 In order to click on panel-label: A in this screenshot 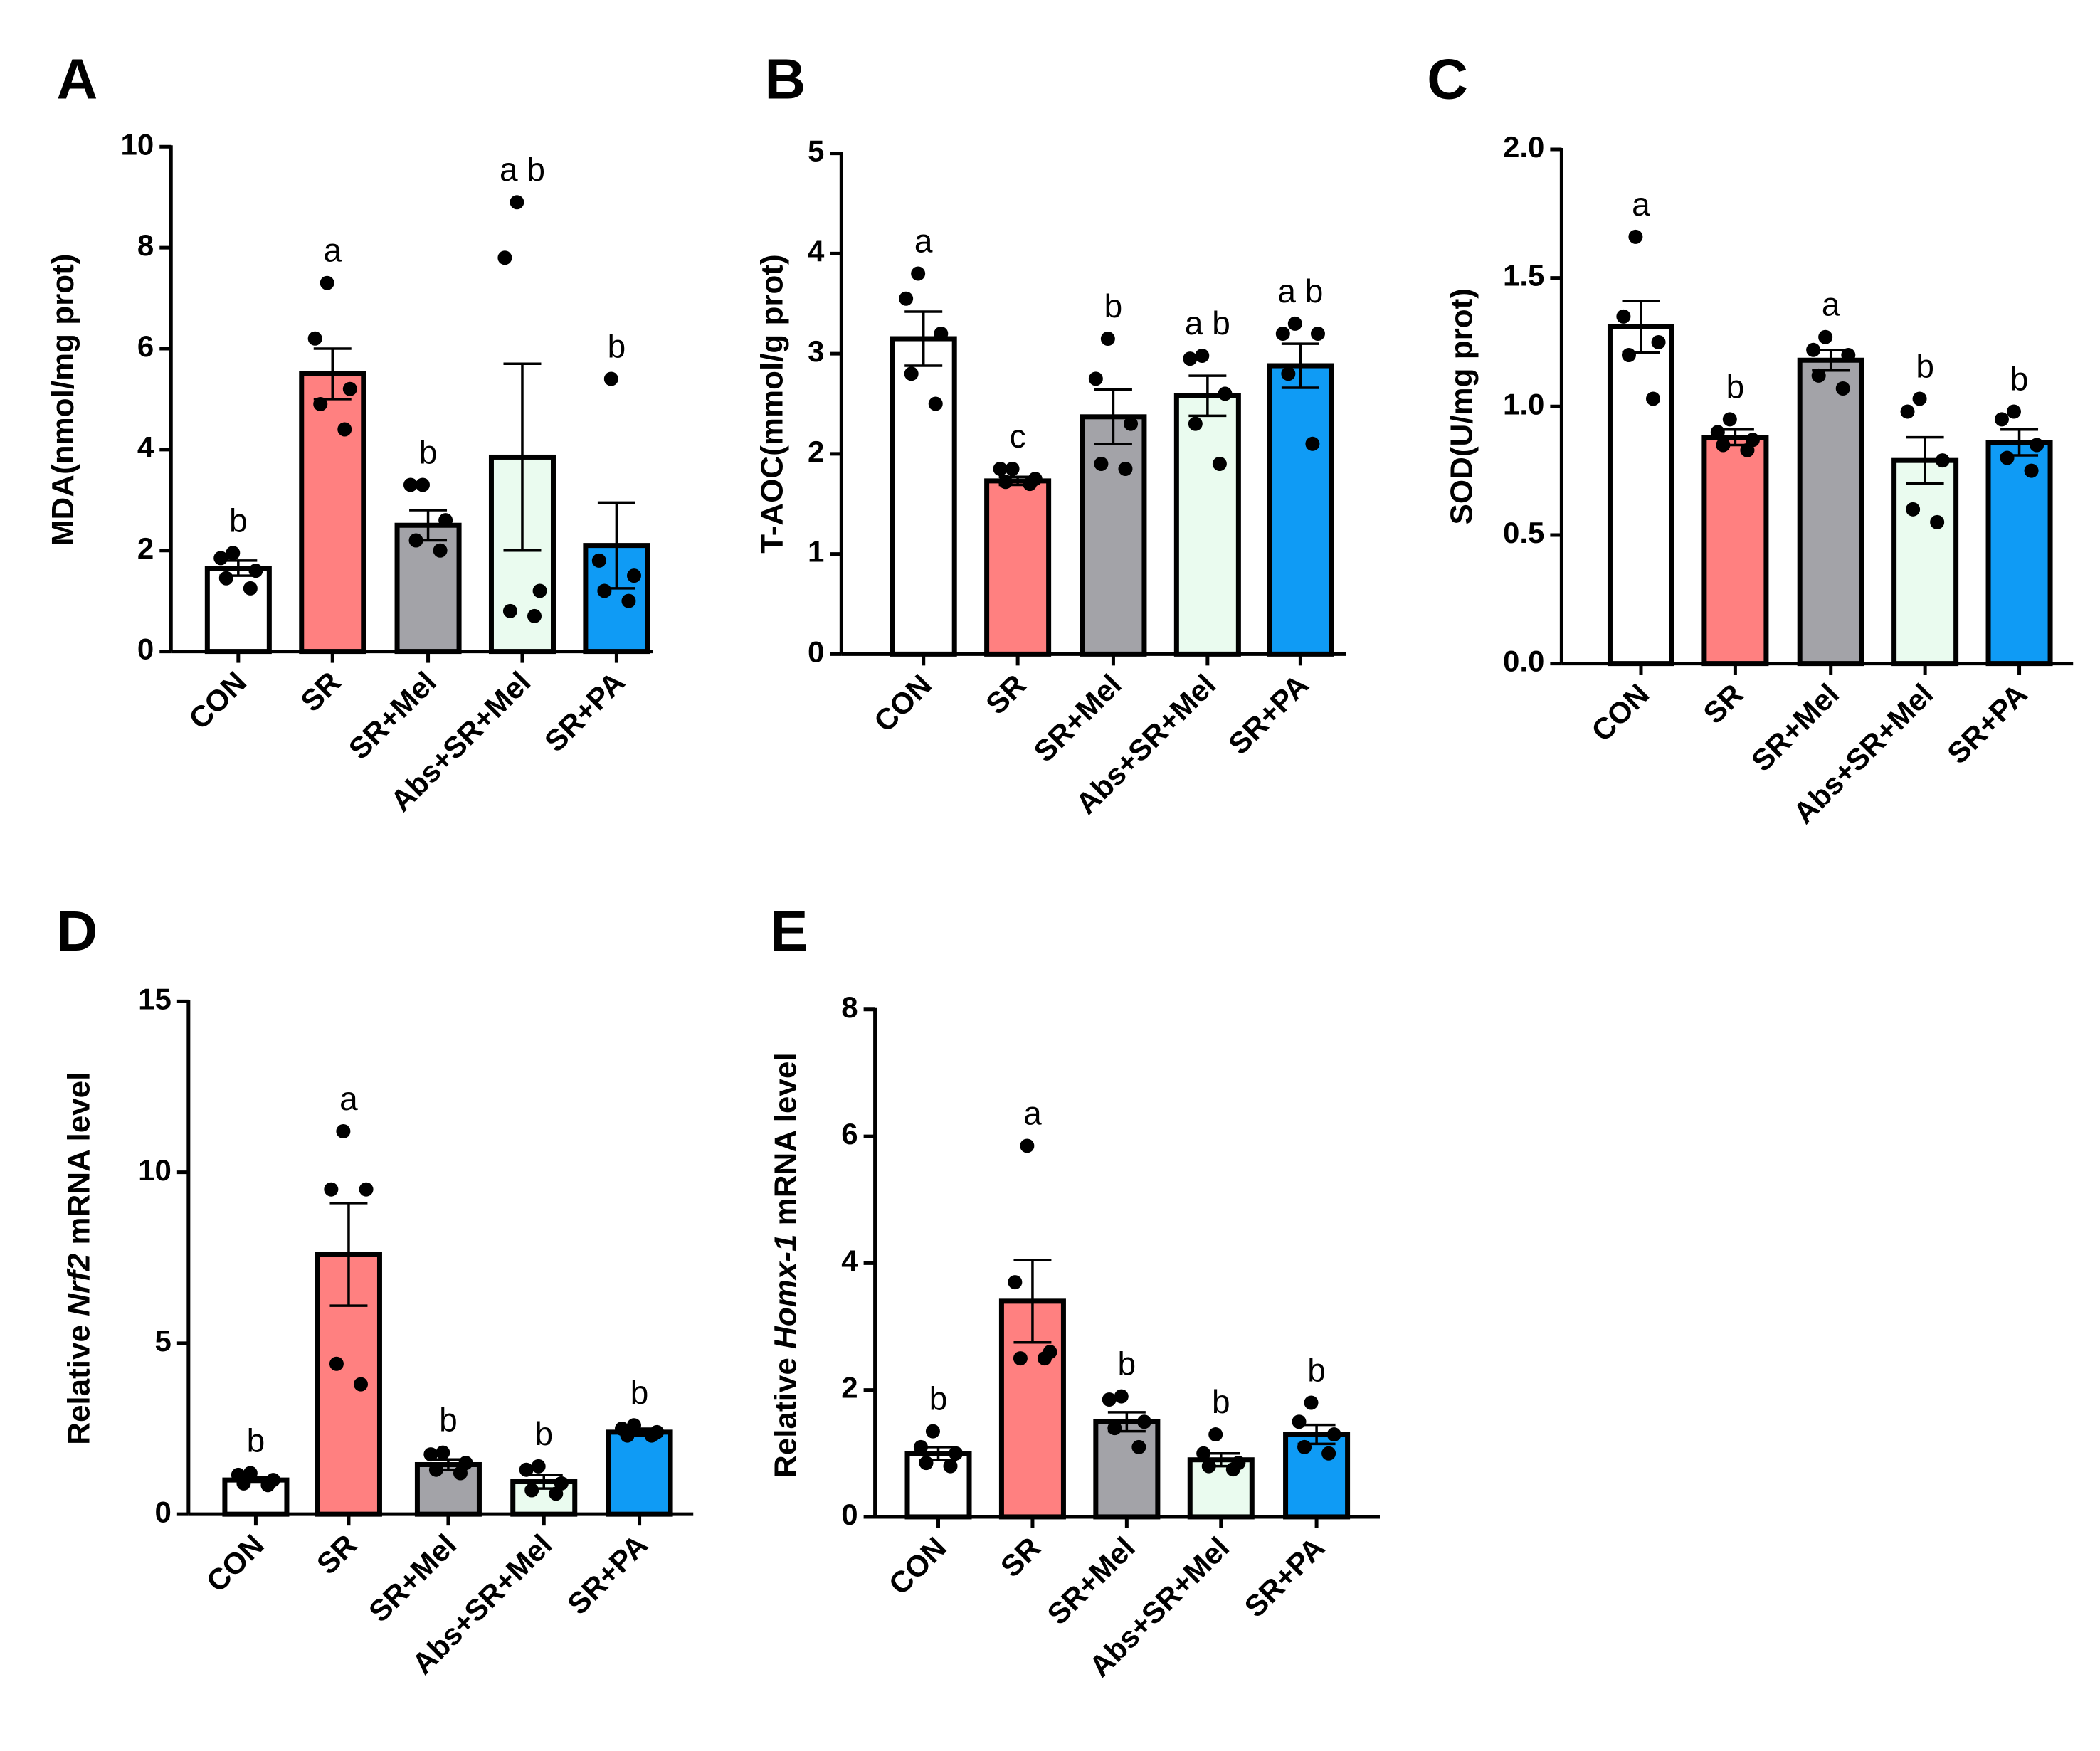, I will do `click(76, 79)`.